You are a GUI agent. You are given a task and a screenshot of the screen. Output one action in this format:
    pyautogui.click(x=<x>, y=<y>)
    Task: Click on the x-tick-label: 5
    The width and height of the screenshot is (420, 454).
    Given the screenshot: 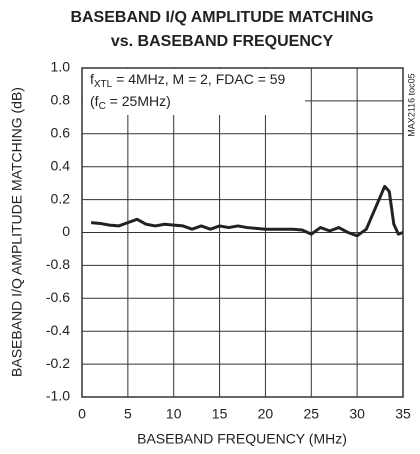 What is the action you would take?
    pyautogui.click(x=128, y=414)
    